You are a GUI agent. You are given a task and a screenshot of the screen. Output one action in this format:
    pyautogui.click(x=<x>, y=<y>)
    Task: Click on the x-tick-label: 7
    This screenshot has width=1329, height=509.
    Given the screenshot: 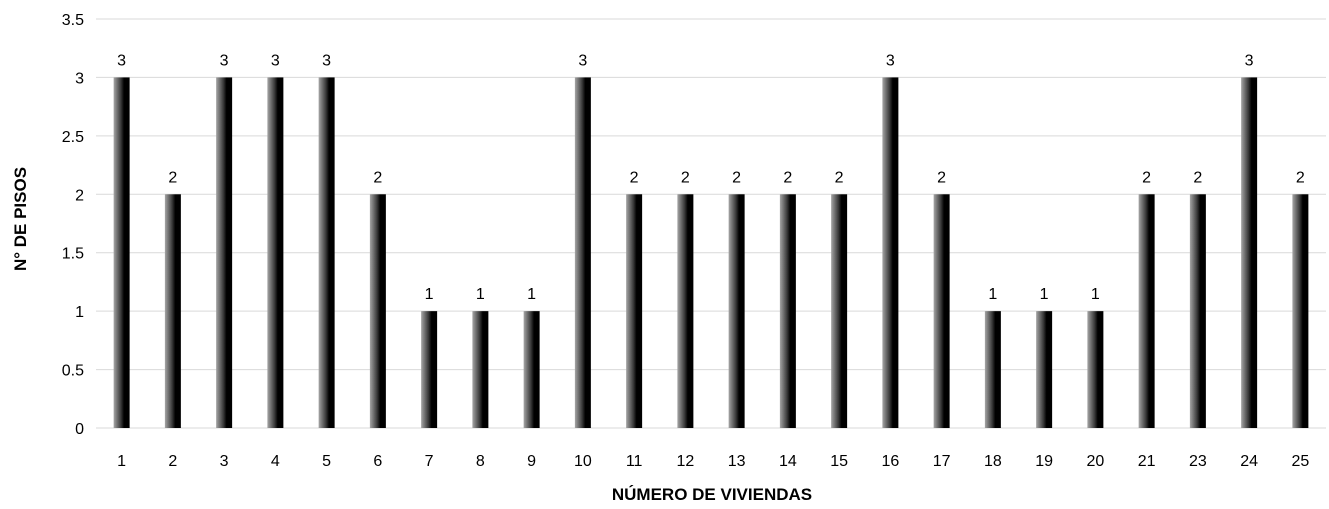 What is the action you would take?
    pyautogui.click(x=429, y=461)
    